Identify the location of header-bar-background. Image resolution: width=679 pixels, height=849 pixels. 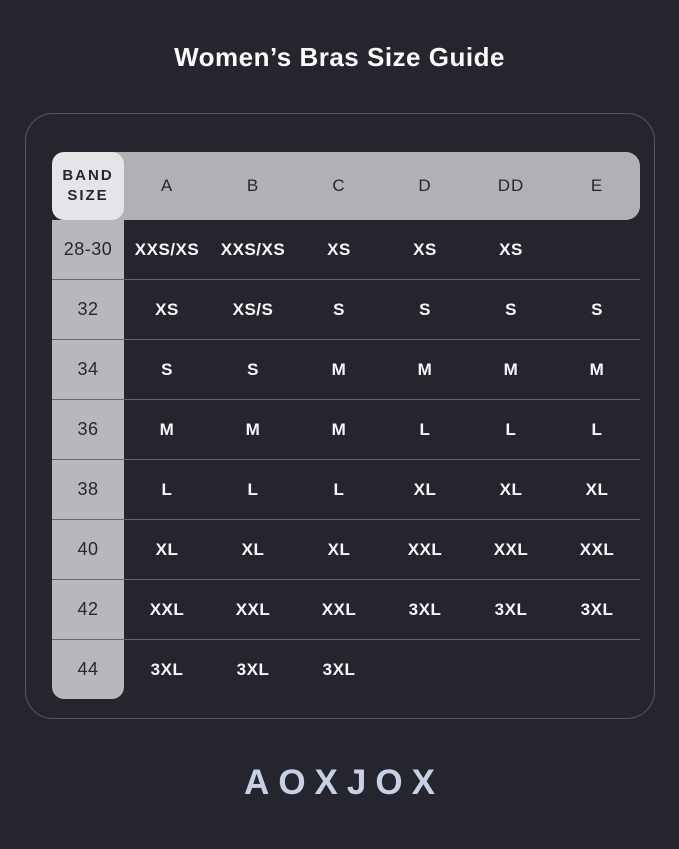
(346, 186).